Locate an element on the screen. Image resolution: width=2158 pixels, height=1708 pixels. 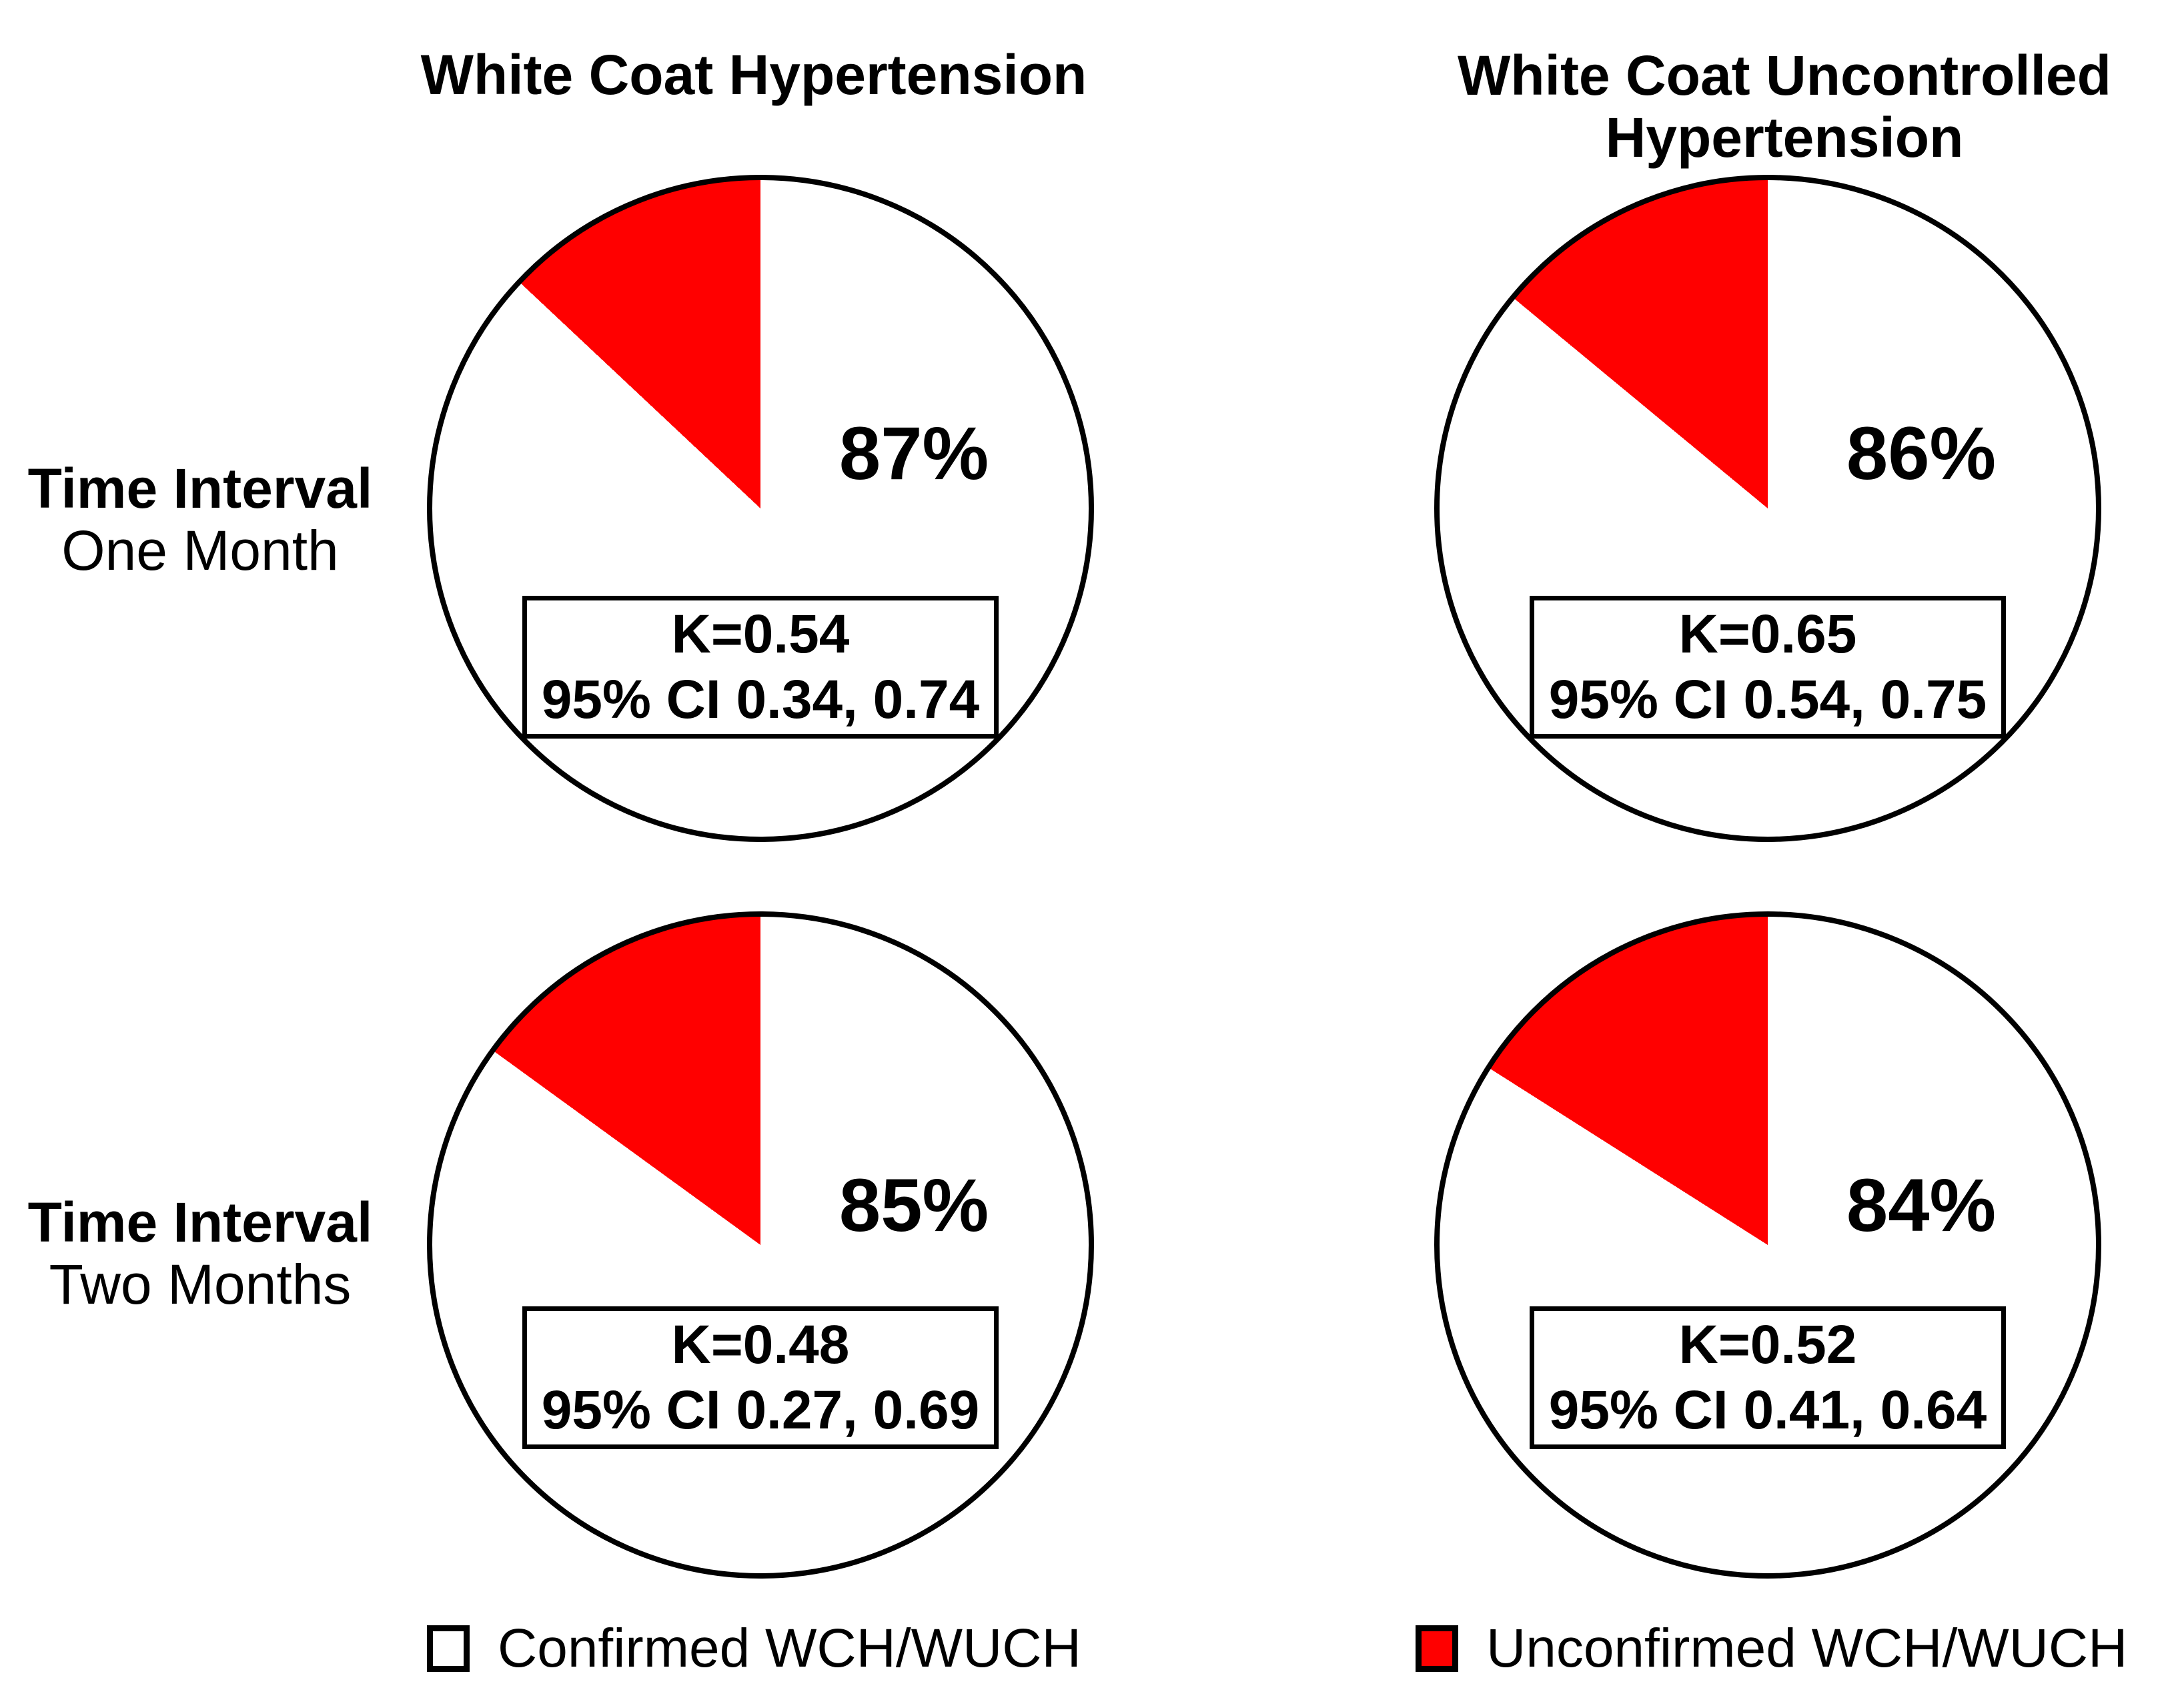
kappa-box-wrap: K=0.48 95% CI 0.27, 0.69 is located at coordinates (761, 1377).